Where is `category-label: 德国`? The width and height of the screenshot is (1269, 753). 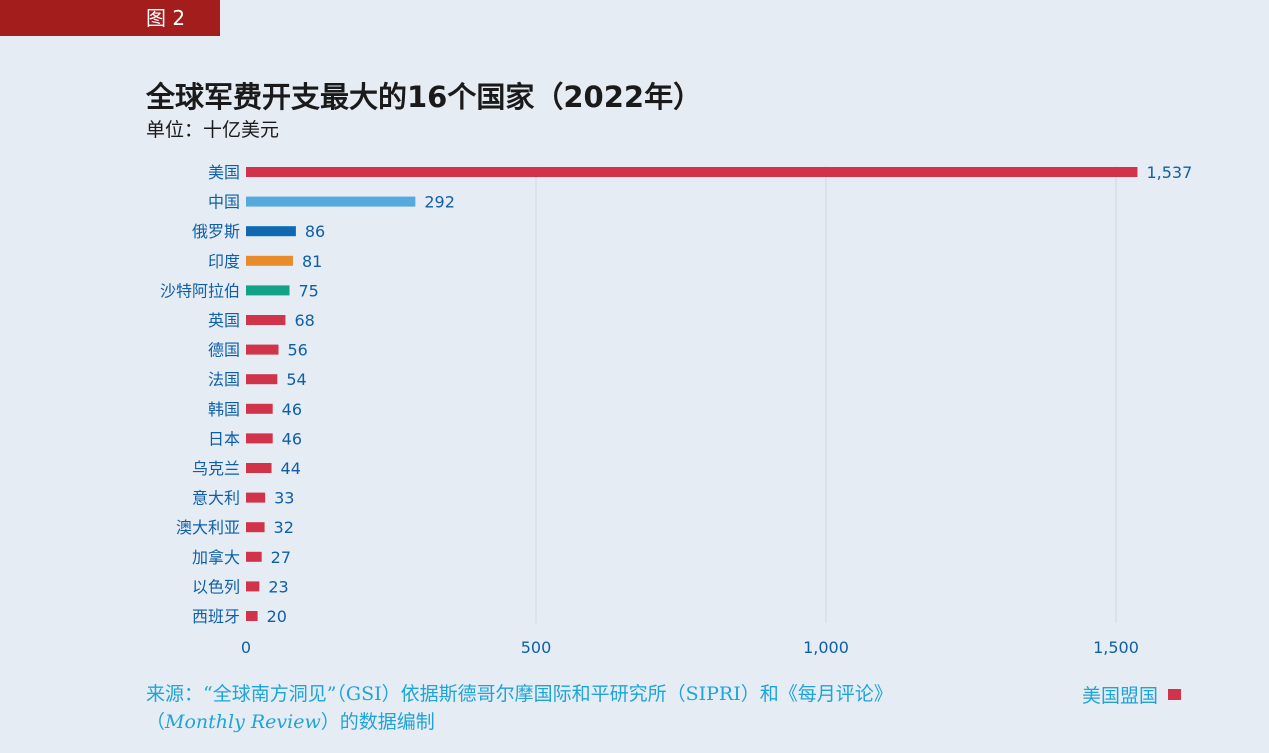 category-label: 德国 is located at coordinates (224, 350).